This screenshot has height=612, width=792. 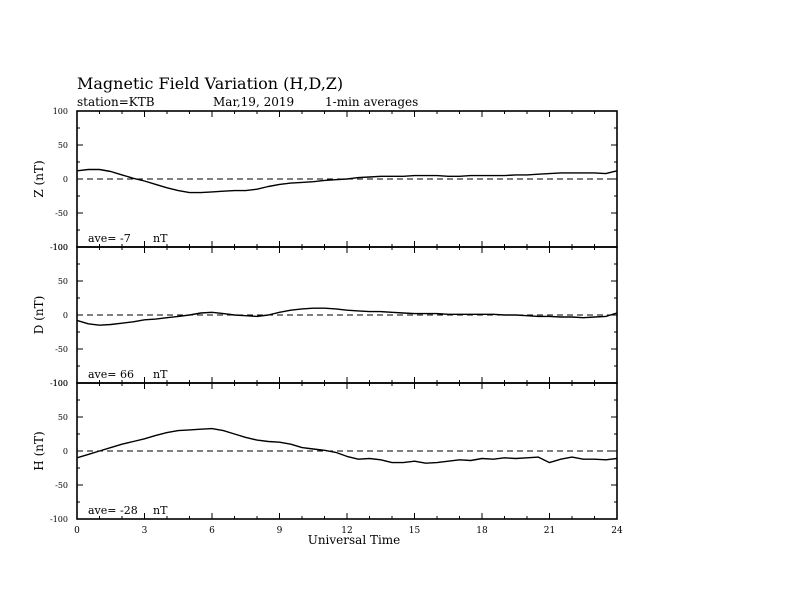 I want to click on station-label: station=KTB, so click(x=116, y=102).